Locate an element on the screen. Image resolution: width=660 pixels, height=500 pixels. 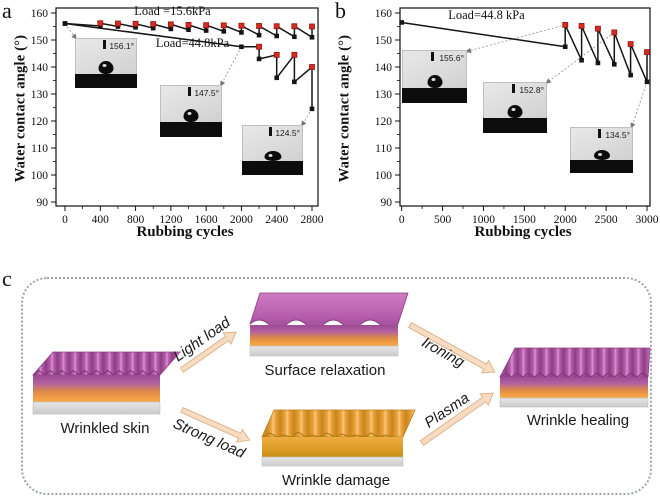
wrinkled-skin-block is located at coordinates (106, 383).